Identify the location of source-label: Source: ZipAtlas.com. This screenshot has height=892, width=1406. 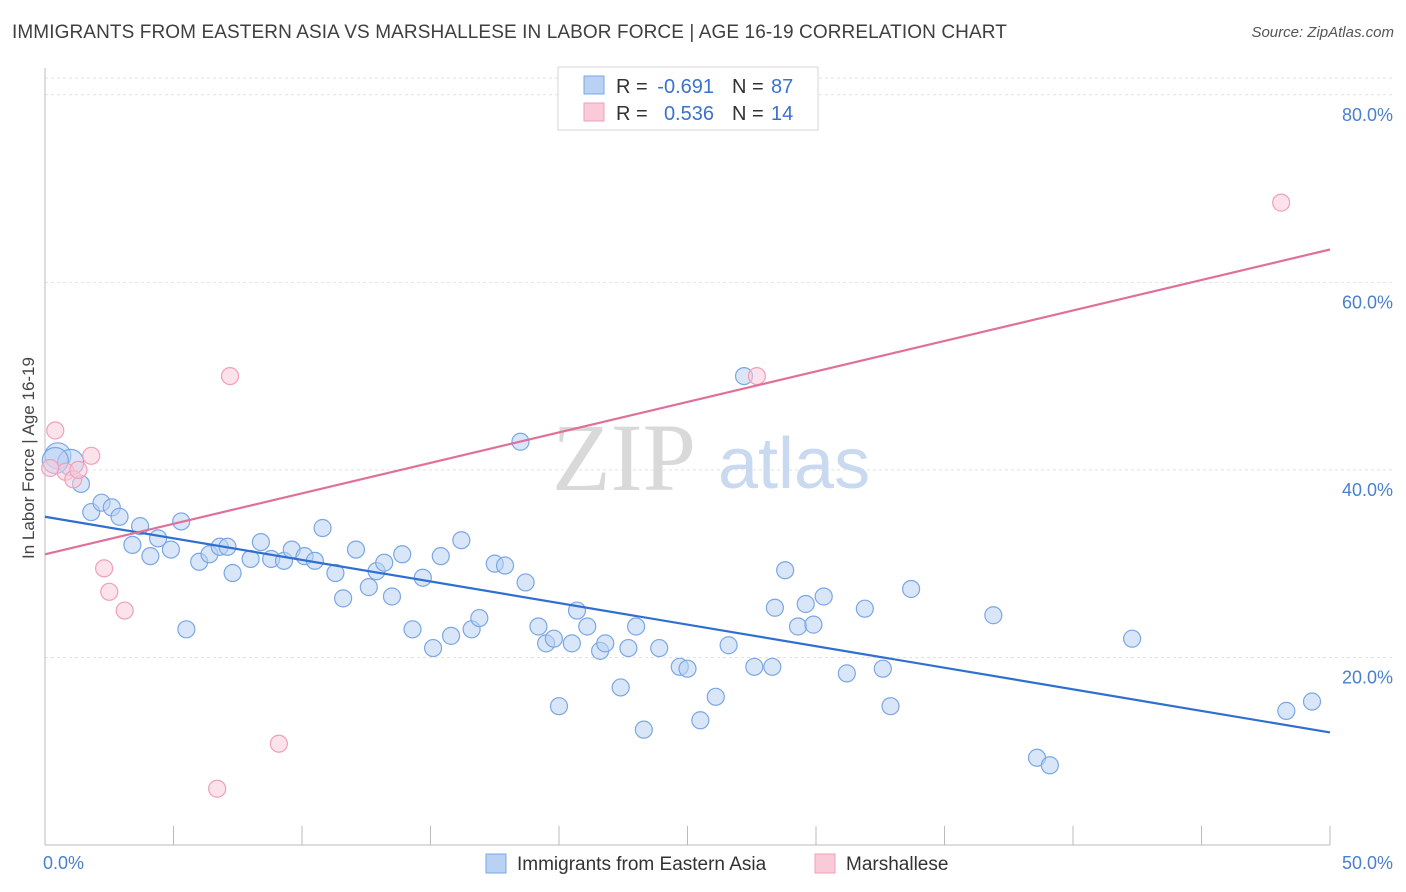
(1322, 32).